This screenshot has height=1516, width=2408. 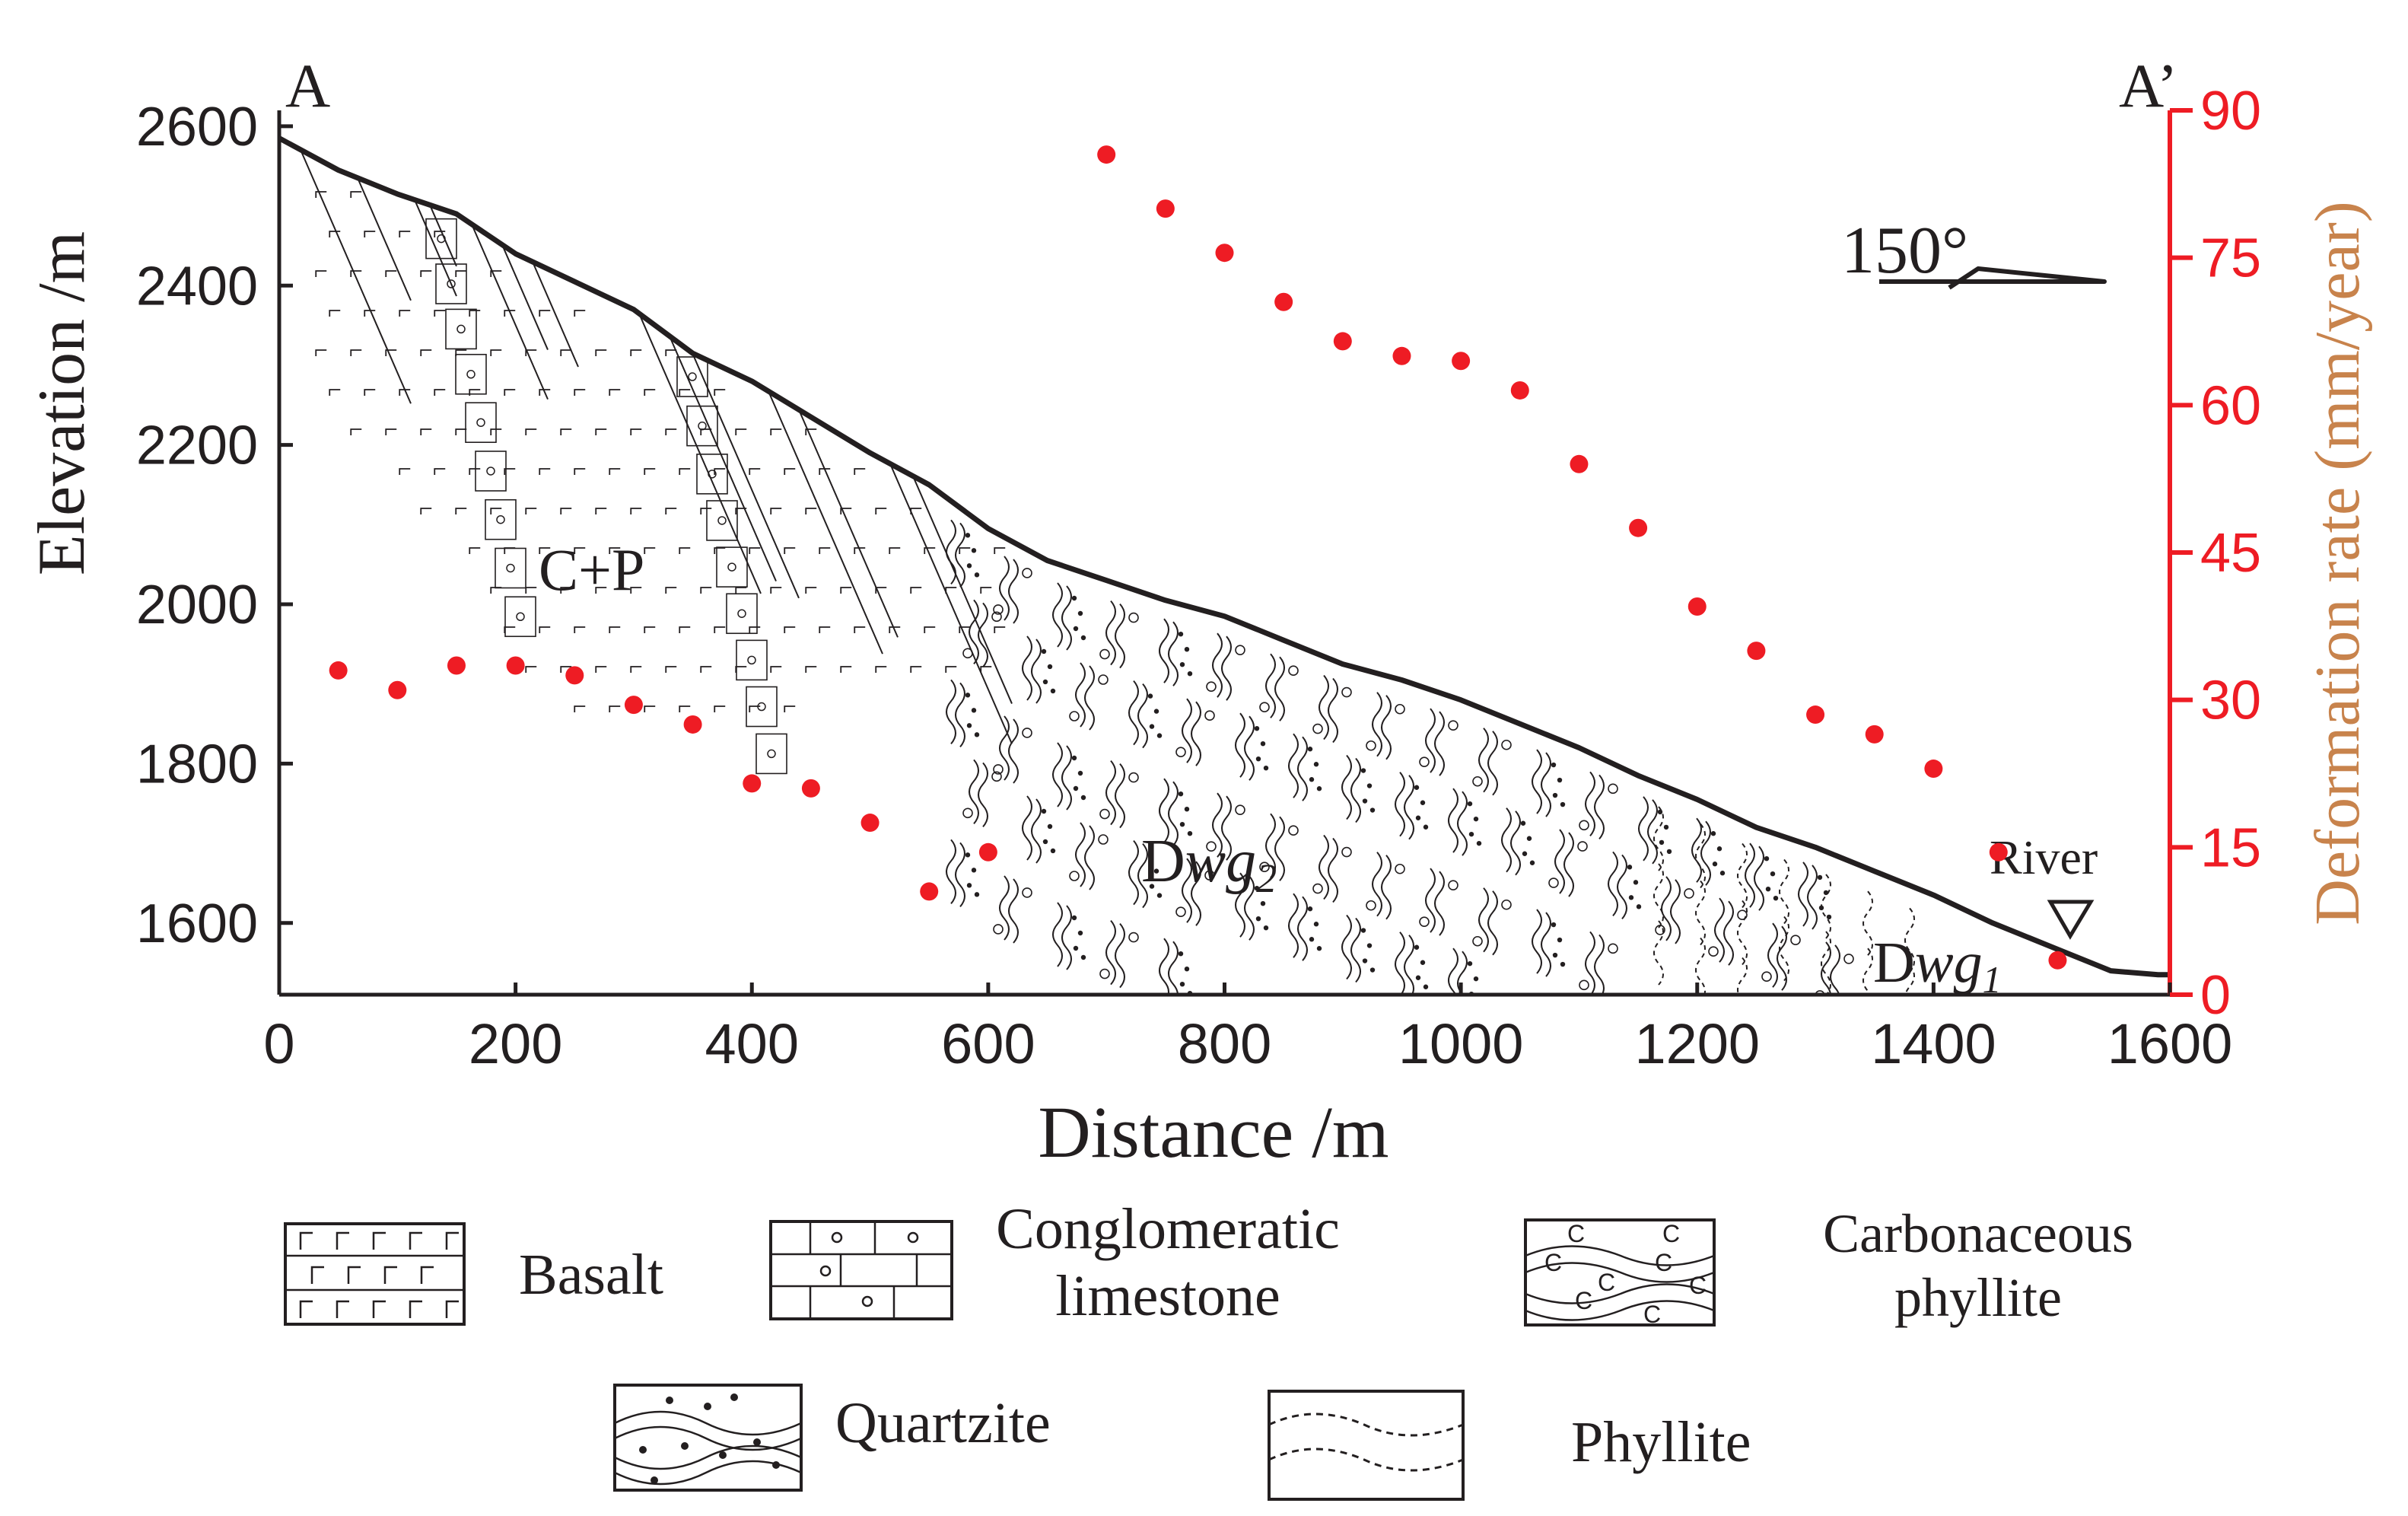 I want to click on legend-label-line: Carbonaceous, so click(x=1978, y=1233).